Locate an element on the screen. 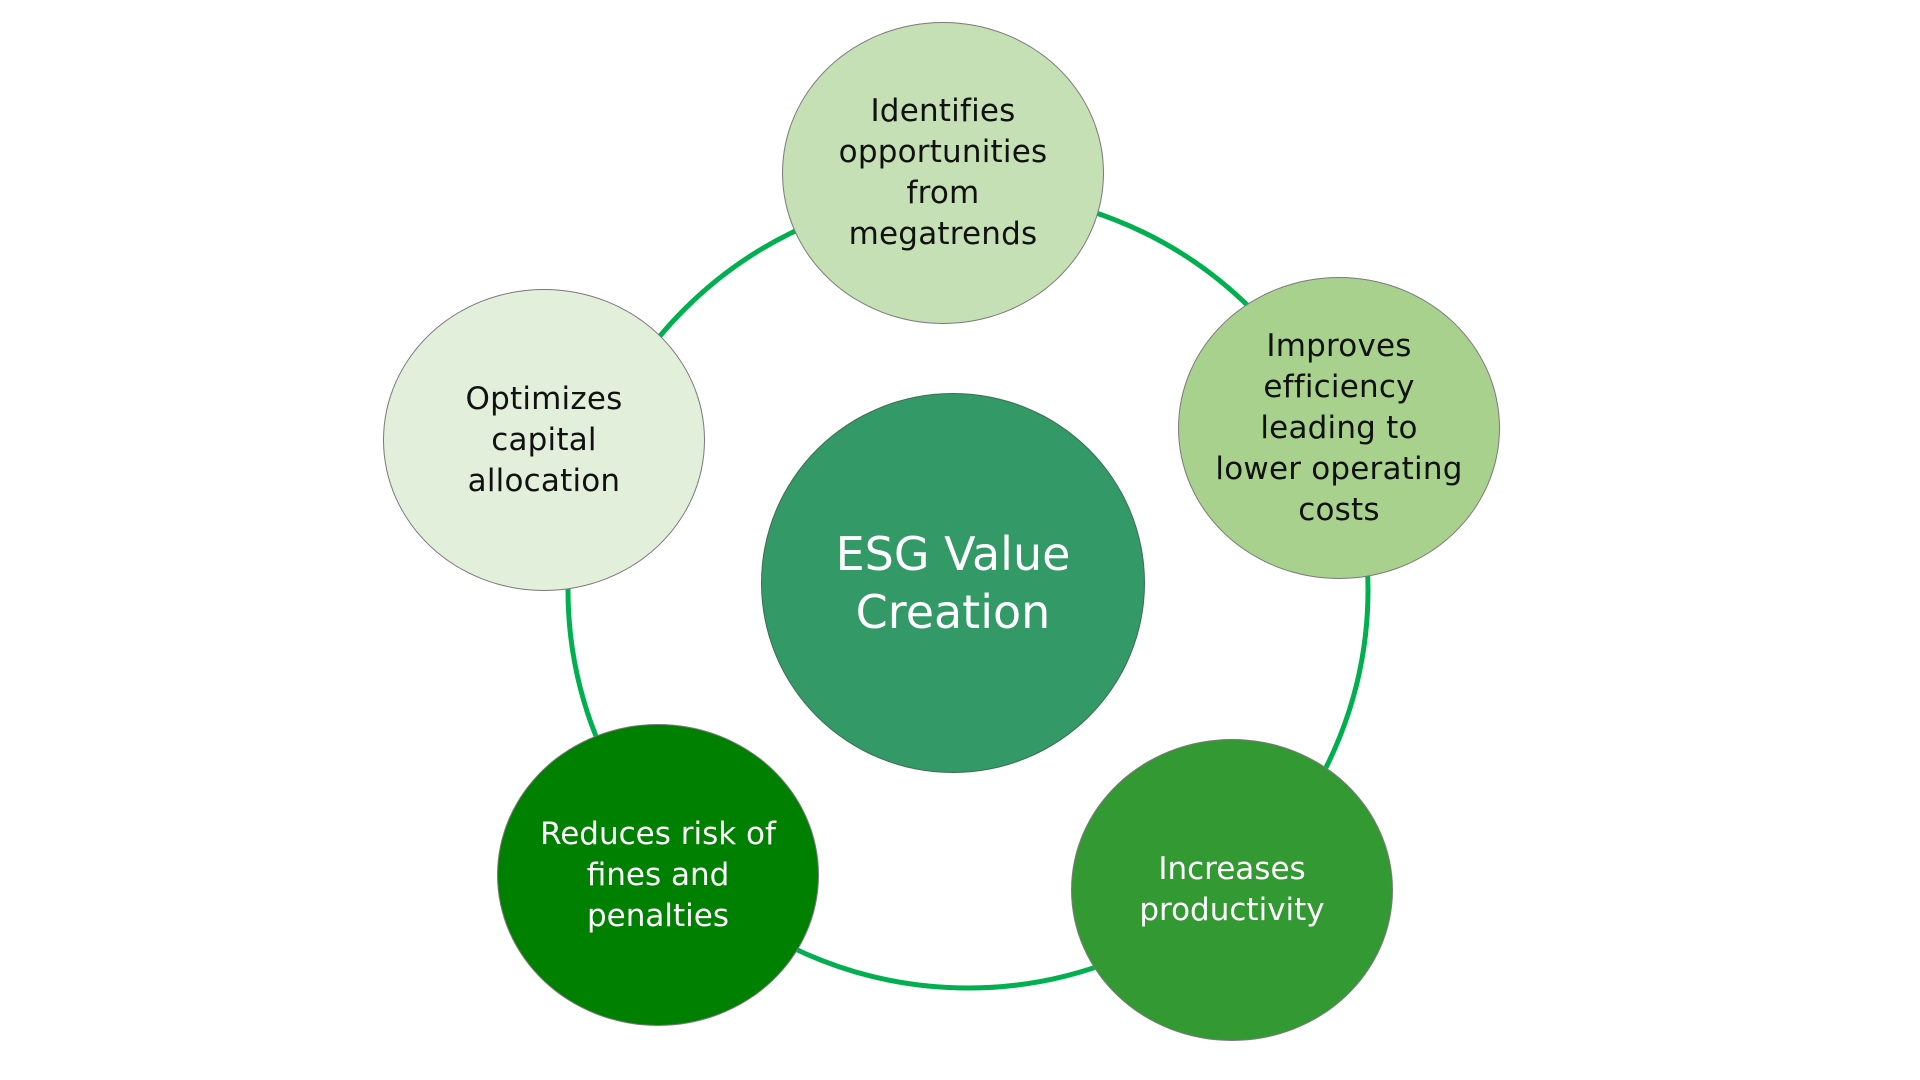 This screenshot has height=1080, width=1920. node-label: Optimizes capital allocation is located at coordinates (544, 439).